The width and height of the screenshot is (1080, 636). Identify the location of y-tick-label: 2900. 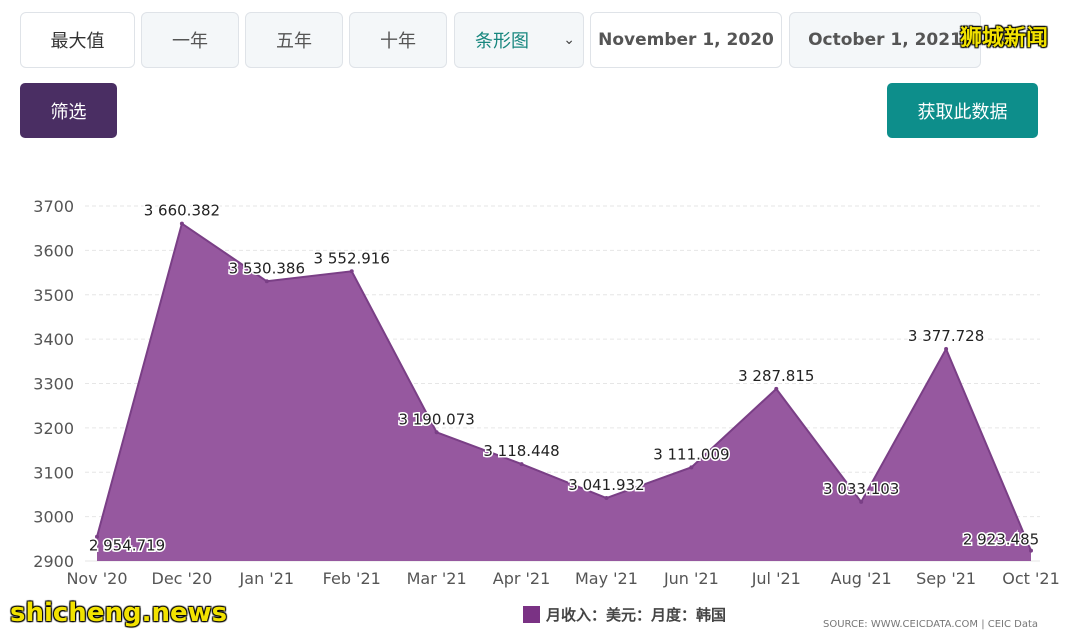
(53, 561).